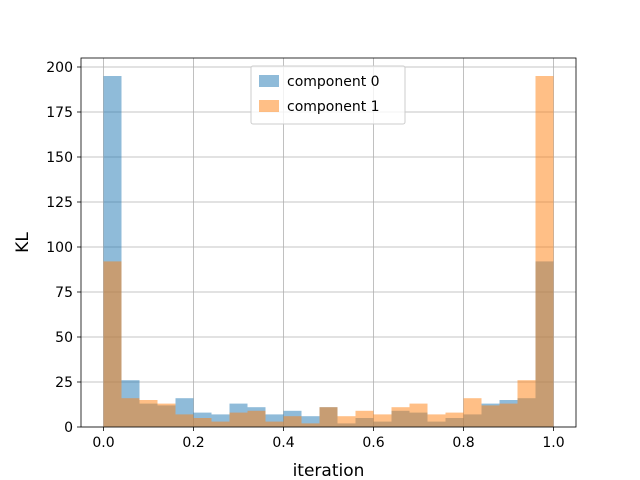  Describe the element at coordinates (64, 338) in the screenshot. I see `y-tick-label: 50` at that location.